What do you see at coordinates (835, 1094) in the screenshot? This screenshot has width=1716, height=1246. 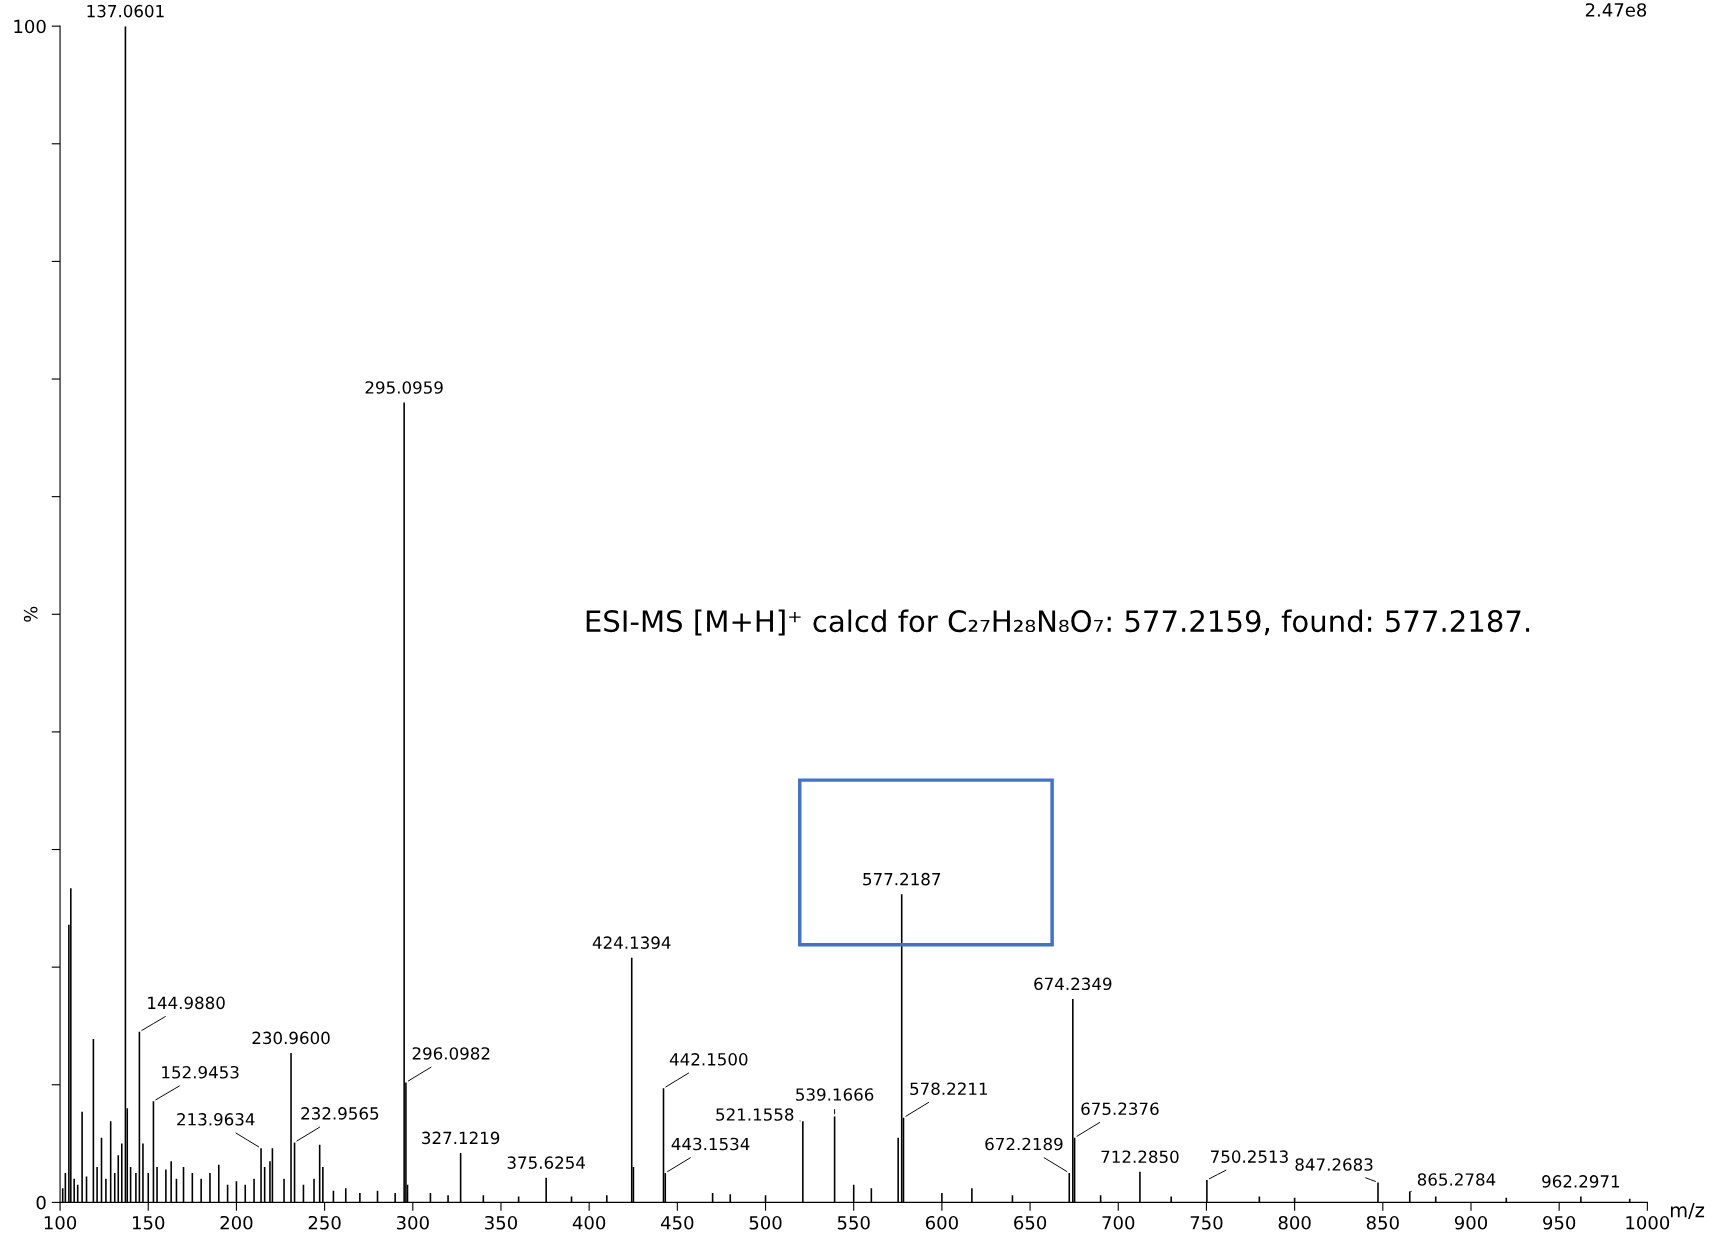 I see `annotation: 539.1666` at bounding box center [835, 1094].